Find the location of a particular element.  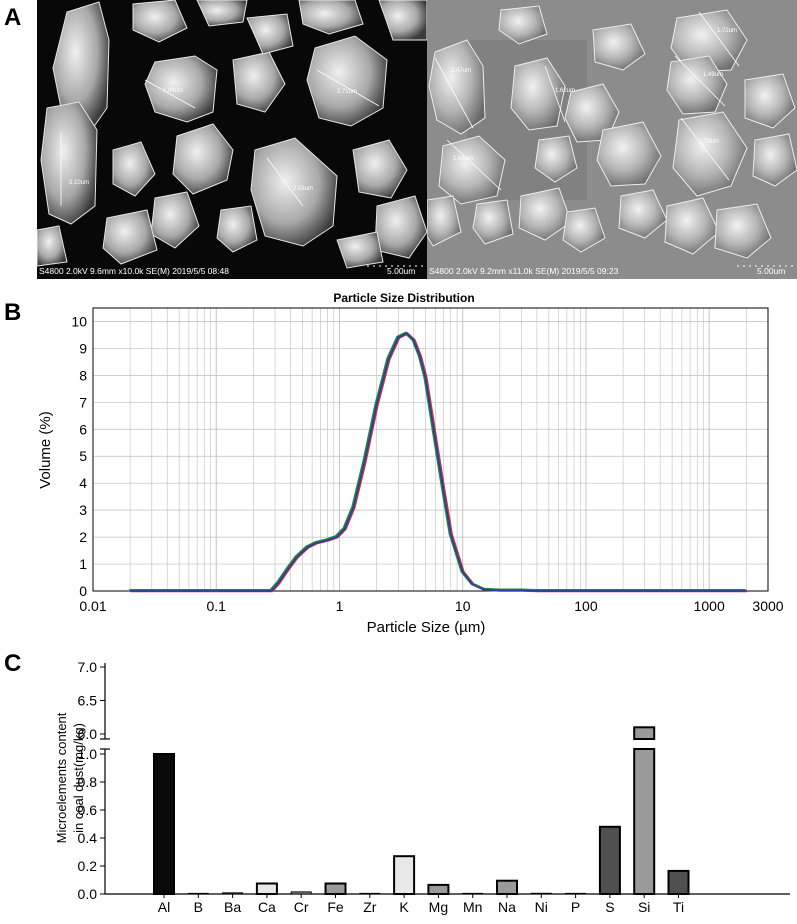

bar-y-tick-label: 0.2 is located at coordinates (88, 866).